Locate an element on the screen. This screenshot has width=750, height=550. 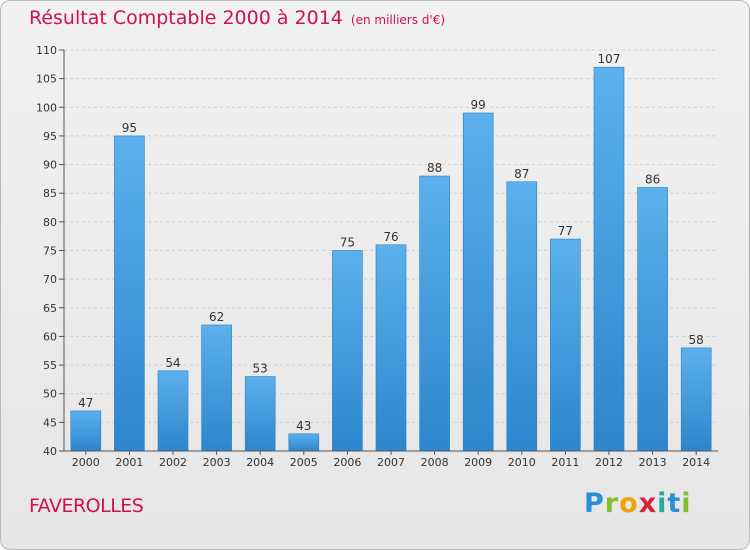
logo-letter: o is located at coordinates (629, 503).